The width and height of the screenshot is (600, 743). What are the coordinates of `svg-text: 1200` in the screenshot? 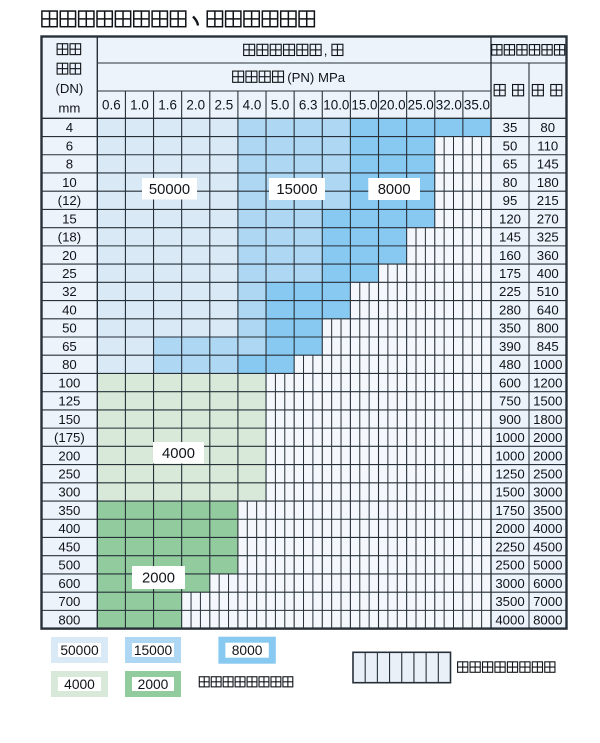 It's located at (547, 382).